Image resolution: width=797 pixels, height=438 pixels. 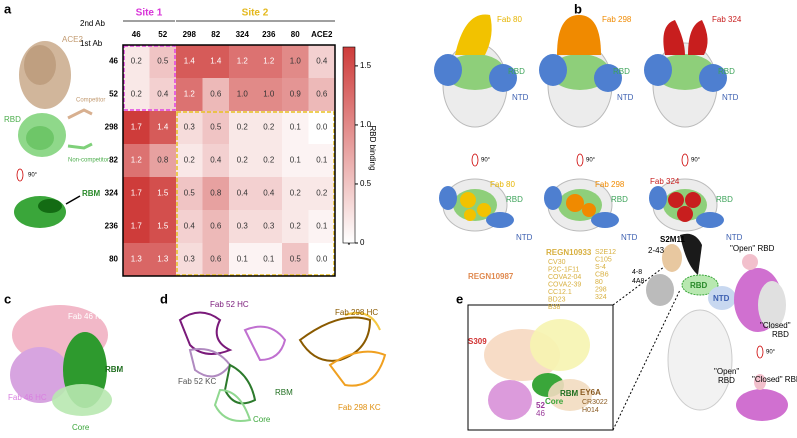 I want to click on hc52-label: Fab 52 HC, so click(x=229, y=304).